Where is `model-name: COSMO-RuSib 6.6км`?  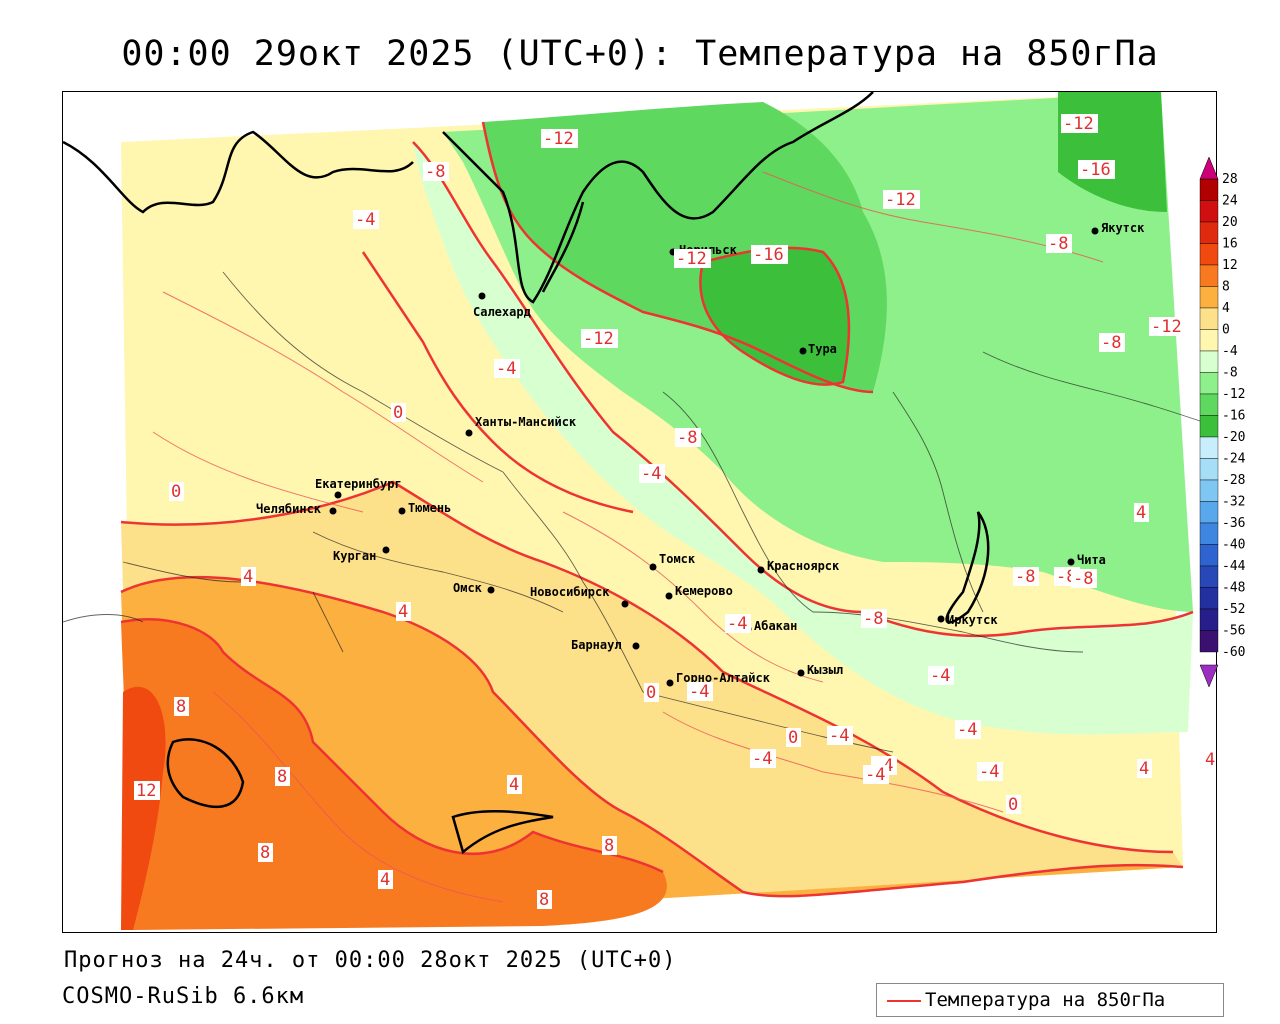 model-name: COSMO-RuSib 6.6км is located at coordinates (183, 996).